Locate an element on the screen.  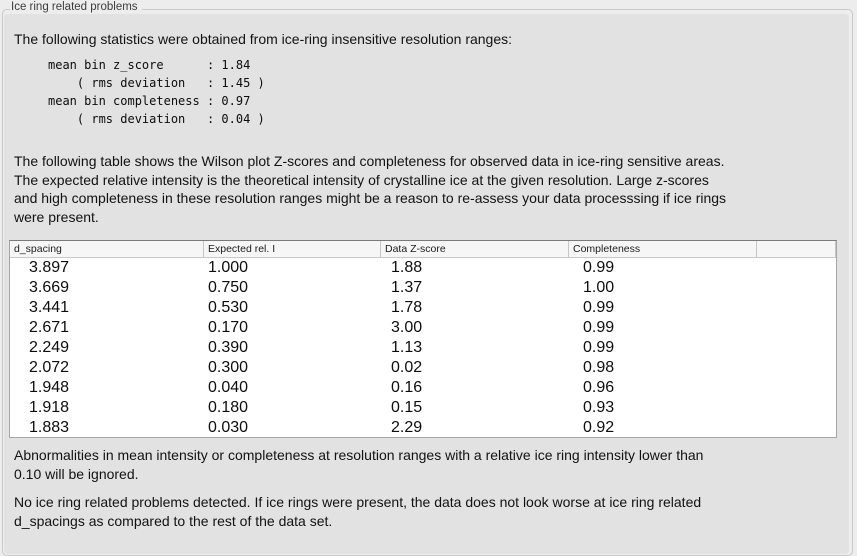
table-cell: 1.918 is located at coordinates (49, 407).